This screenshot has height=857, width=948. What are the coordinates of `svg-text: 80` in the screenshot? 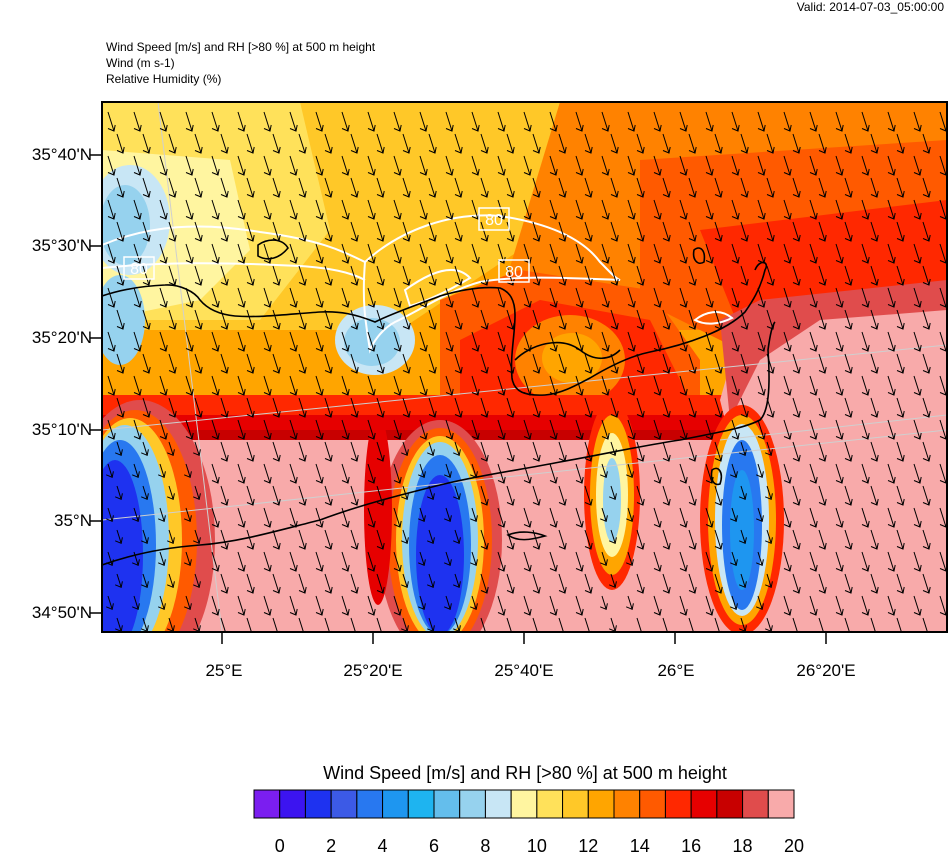 It's located at (139, 269).